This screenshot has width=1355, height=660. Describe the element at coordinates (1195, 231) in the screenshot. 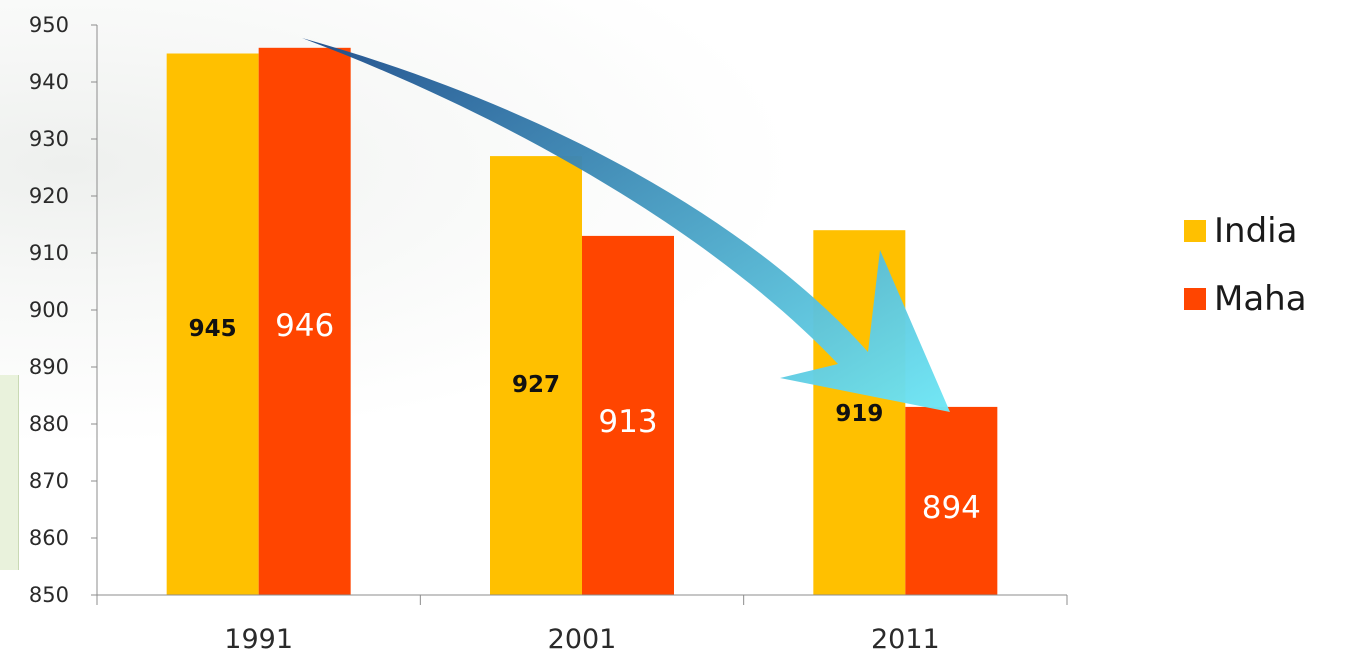

I see `legend-swatch-india` at that location.